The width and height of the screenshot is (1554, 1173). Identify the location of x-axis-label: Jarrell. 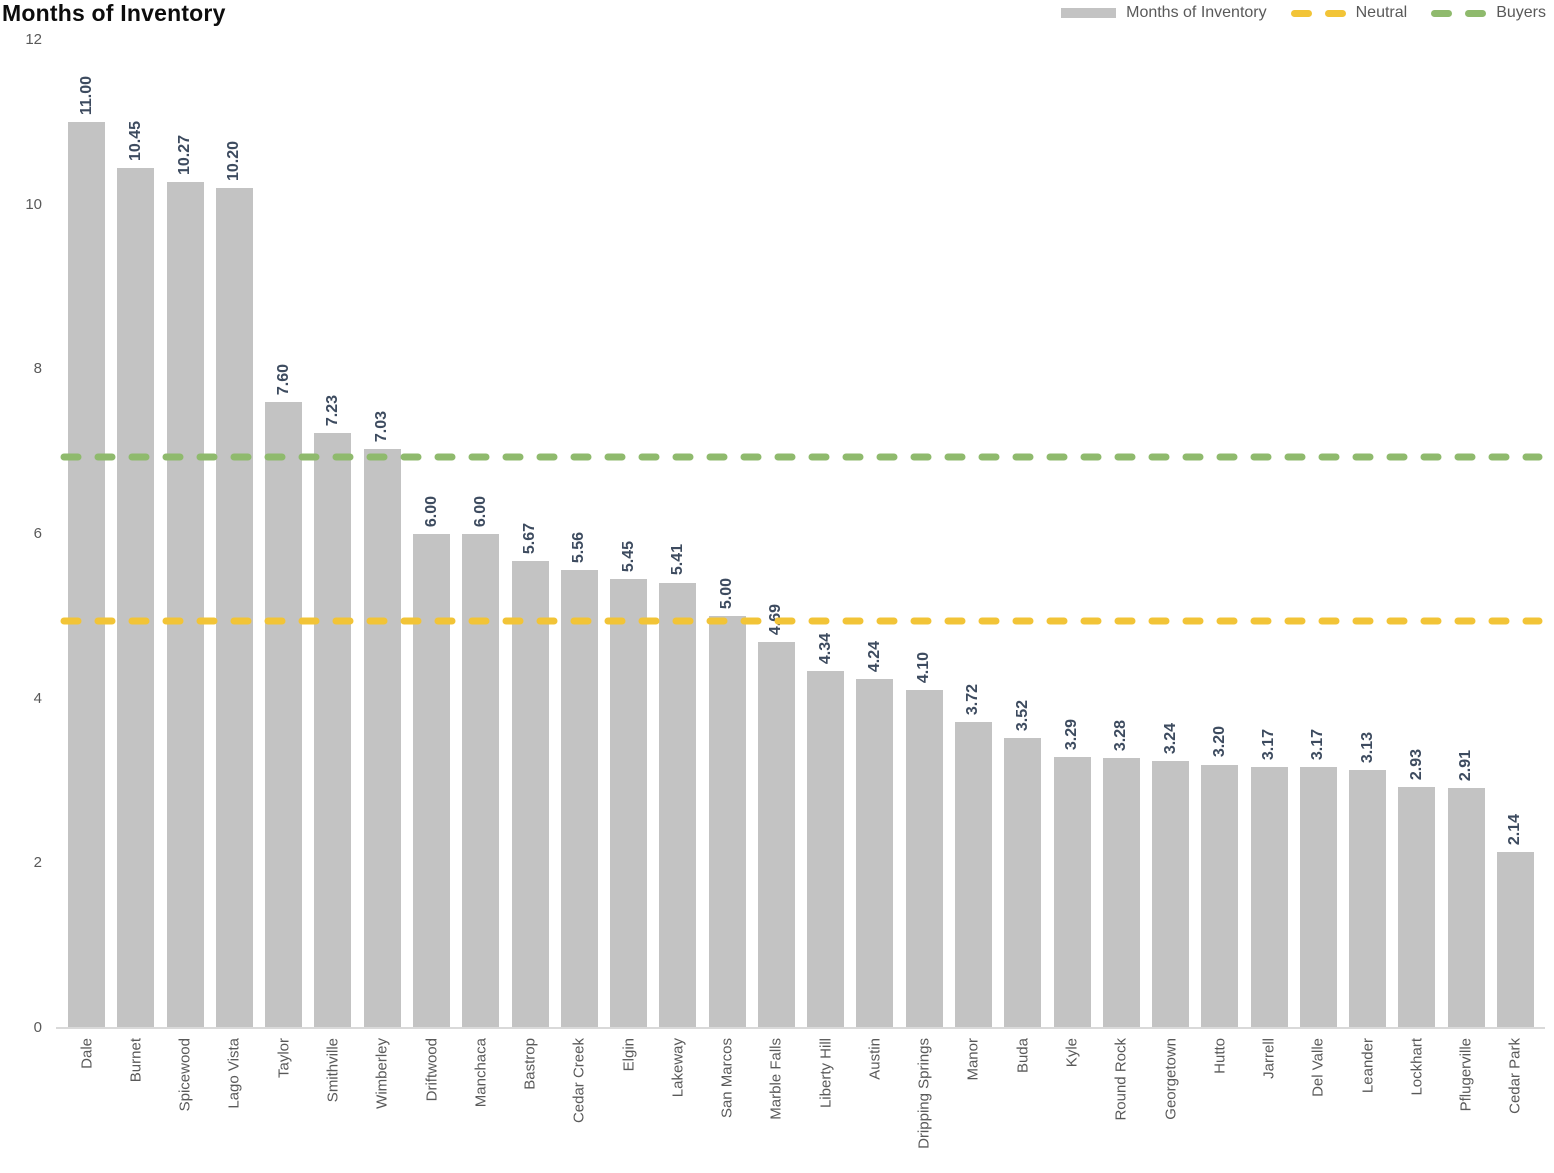
(1269, 1058).